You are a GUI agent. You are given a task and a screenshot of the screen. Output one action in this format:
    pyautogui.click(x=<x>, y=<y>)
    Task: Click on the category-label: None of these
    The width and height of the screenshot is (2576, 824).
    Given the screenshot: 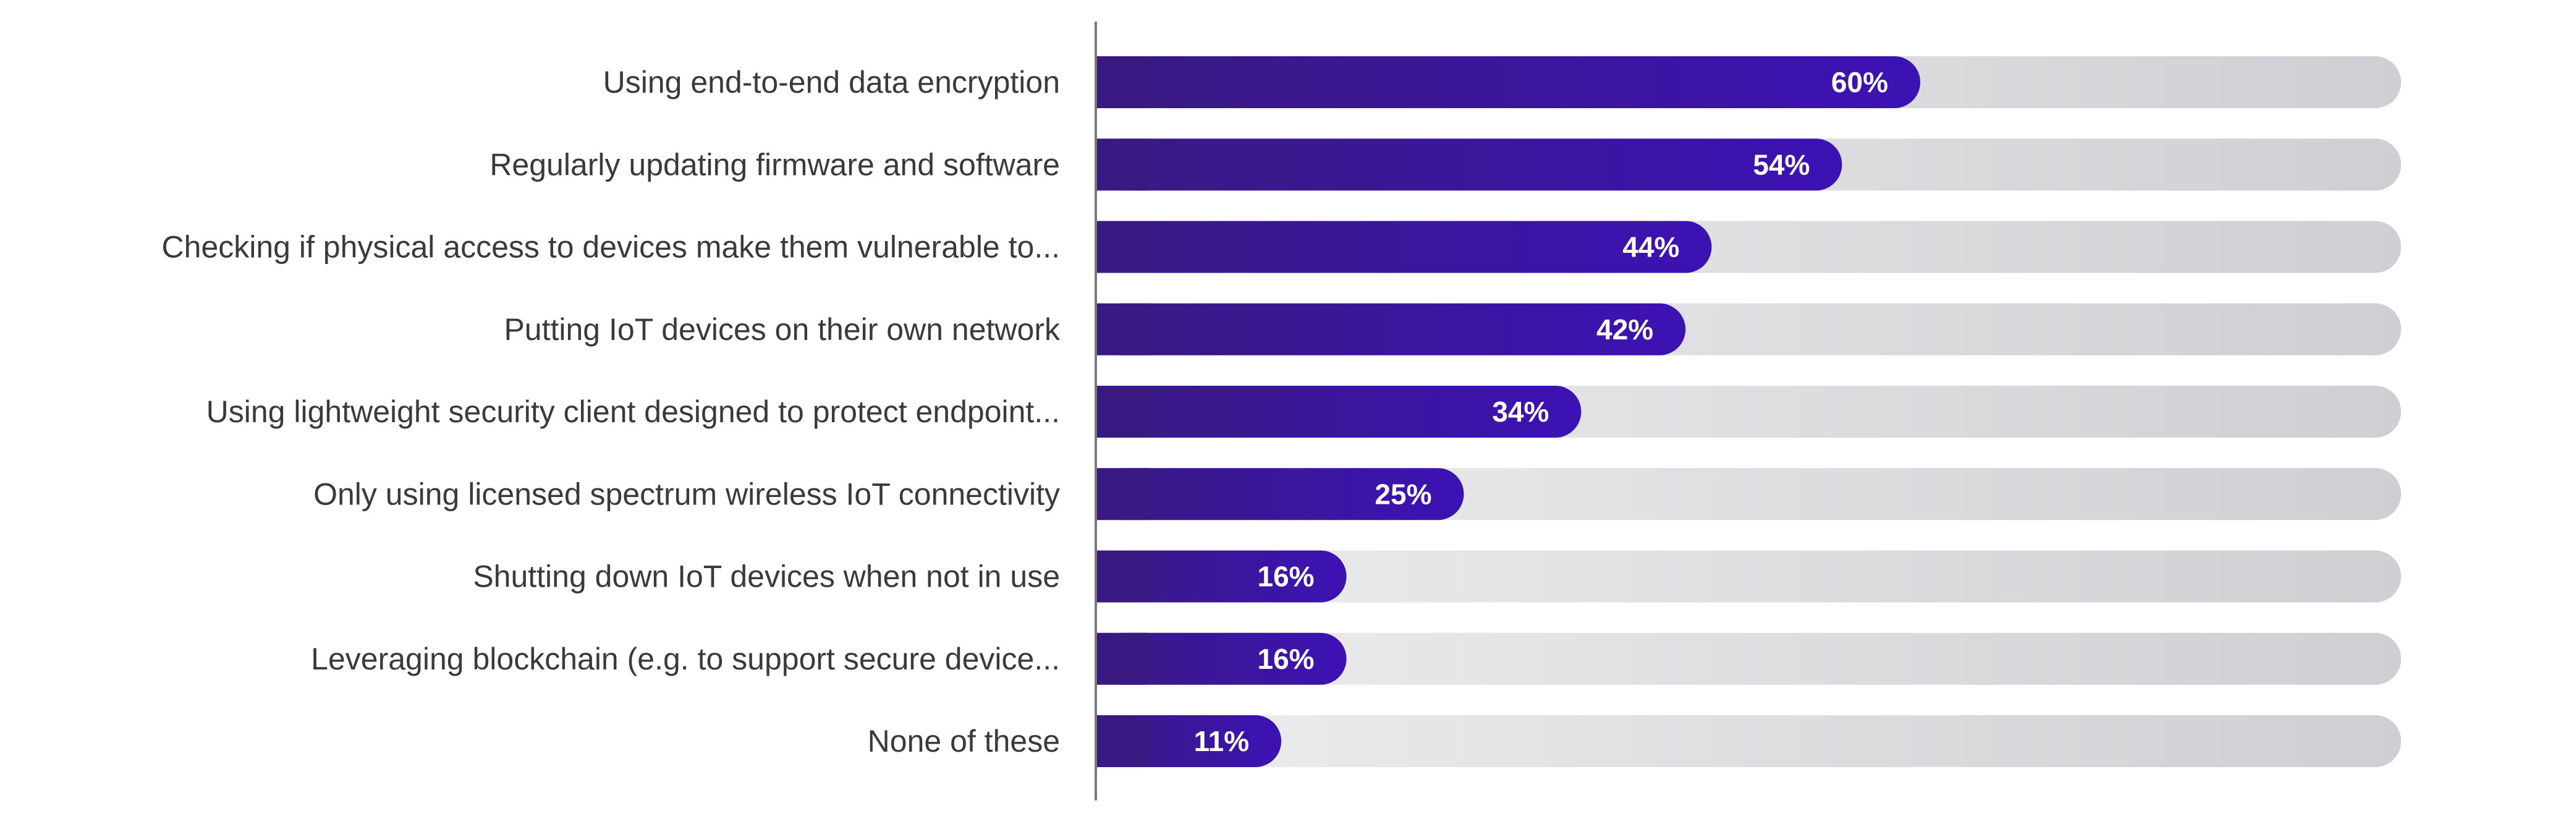 What is the action you would take?
    pyautogui.click(x=964, y=741)
    